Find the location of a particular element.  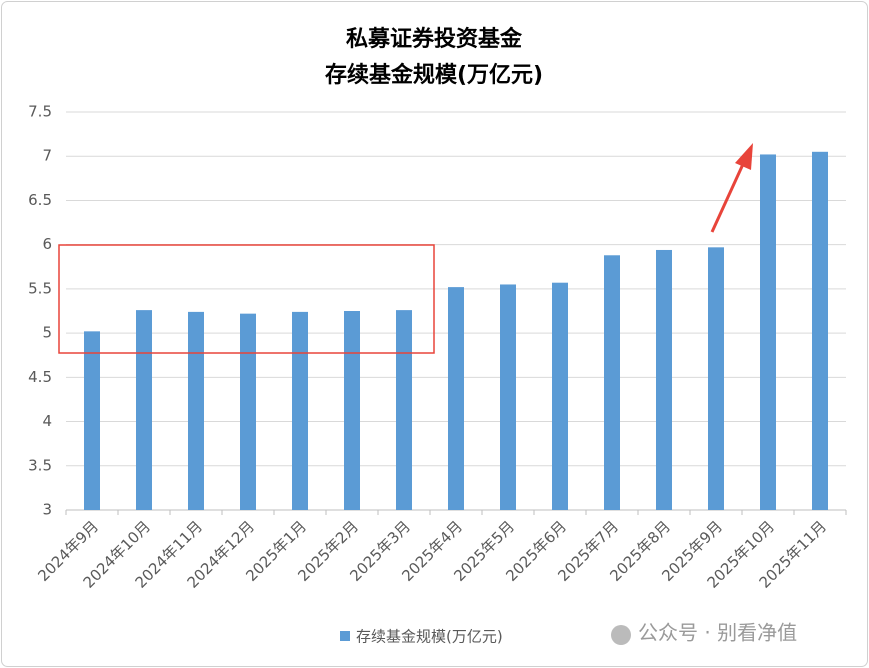

y-tick-label: 6 is located at coordinates (47, 244).